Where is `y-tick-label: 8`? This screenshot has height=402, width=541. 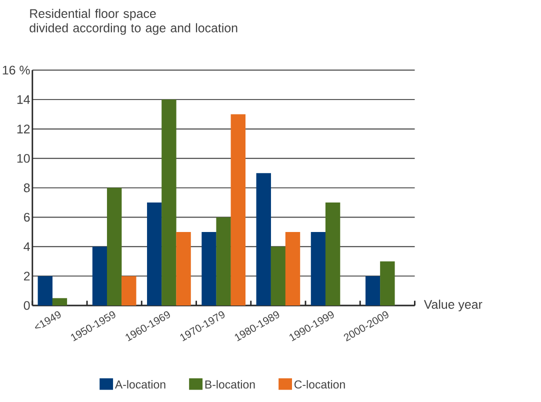 y-tick-label: 8 is located at coordinates (27, 188).